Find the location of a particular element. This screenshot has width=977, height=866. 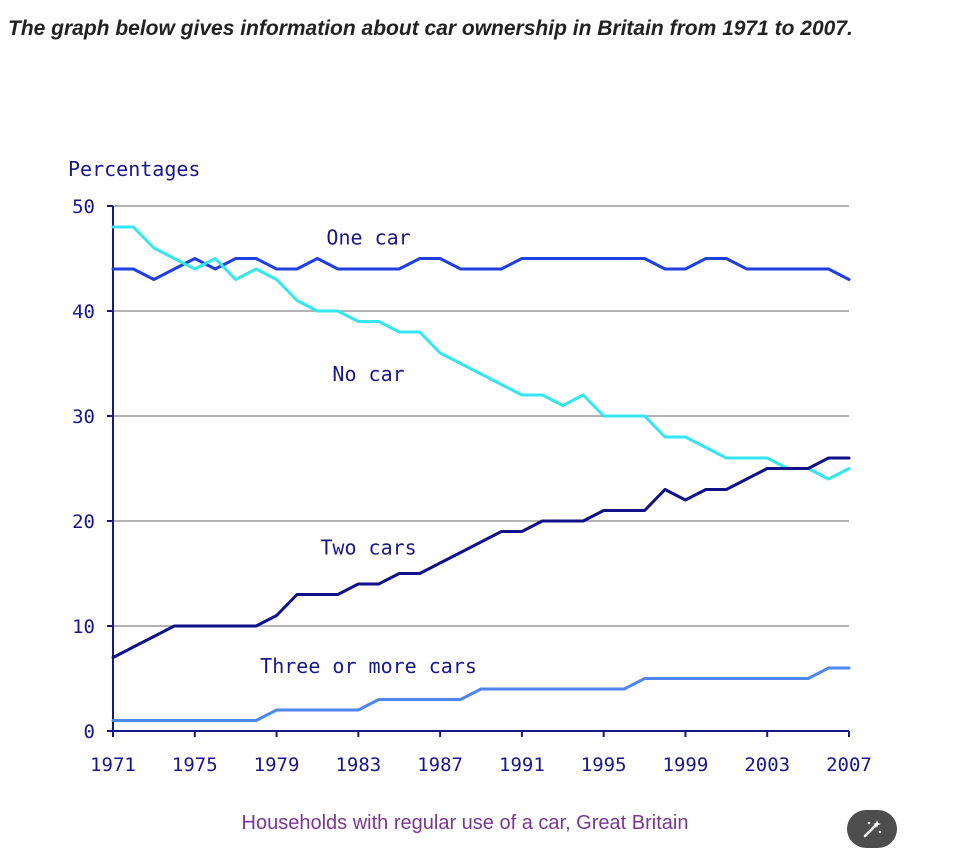

y-tick-label: 30 is located at coordinates (83, 417).